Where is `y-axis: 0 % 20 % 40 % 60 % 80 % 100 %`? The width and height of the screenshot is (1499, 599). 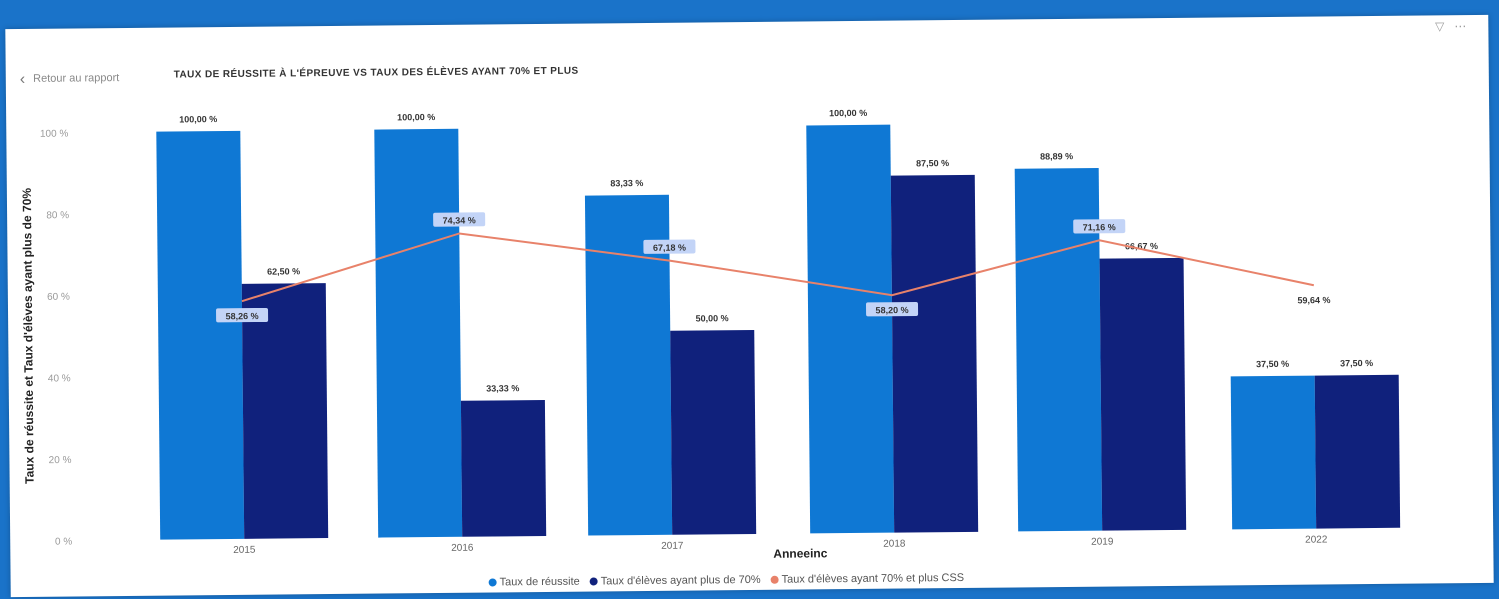
y-axis: 0 % 20 % 40 % 60 % 80 % 100 % is located at coordinates (56, 338).